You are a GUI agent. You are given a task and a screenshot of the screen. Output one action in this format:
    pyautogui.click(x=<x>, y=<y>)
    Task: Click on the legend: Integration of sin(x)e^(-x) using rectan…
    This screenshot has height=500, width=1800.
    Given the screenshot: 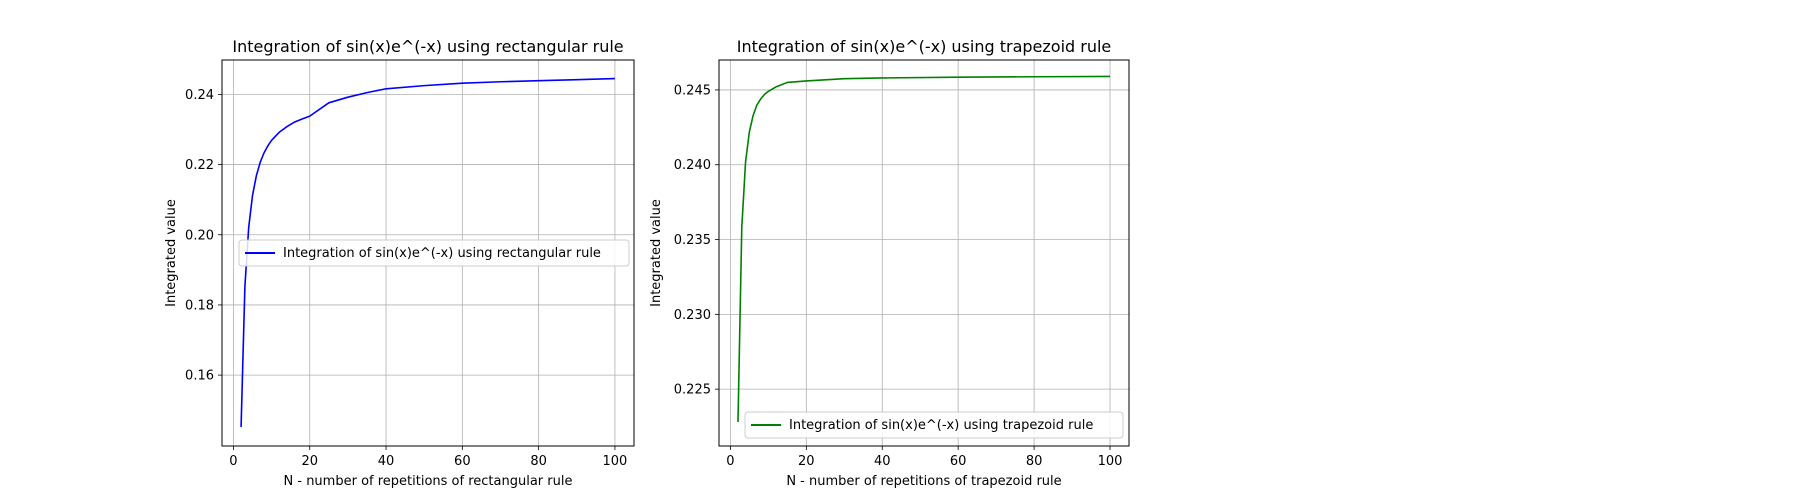 What is the action you would take?
    pyautogui.click(x=434, y=253)
    